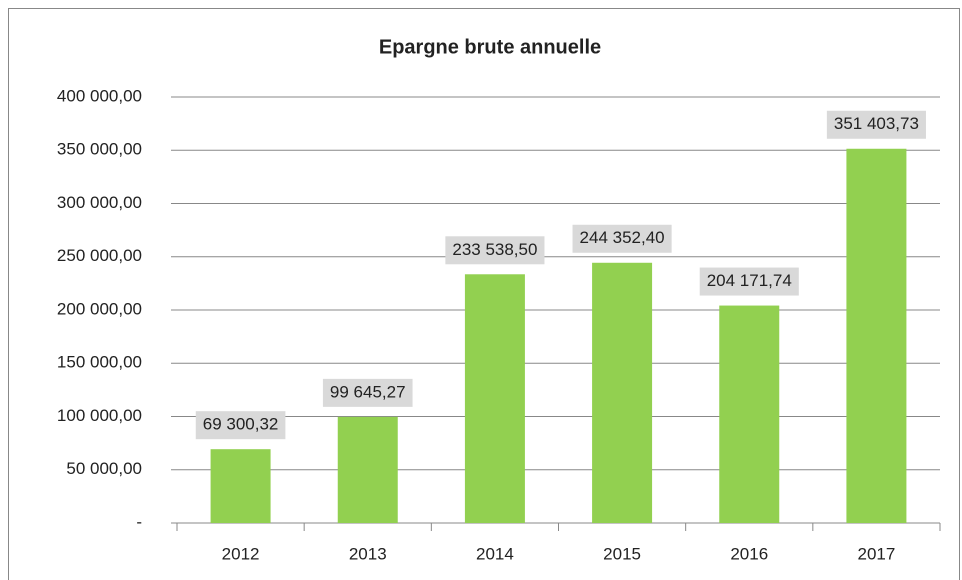 This screenshot has width=962, height=580. Describe the element at coordinates (99, 362) in the screenshot. I see `y-tick-label: 150 000,00` at that location.